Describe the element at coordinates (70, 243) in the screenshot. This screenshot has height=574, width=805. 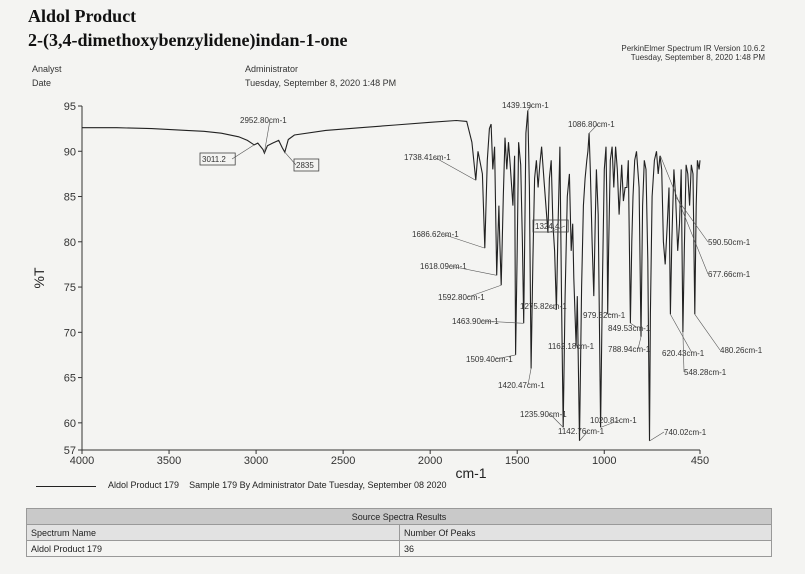
I see `y-tick-label: 80` at that location.